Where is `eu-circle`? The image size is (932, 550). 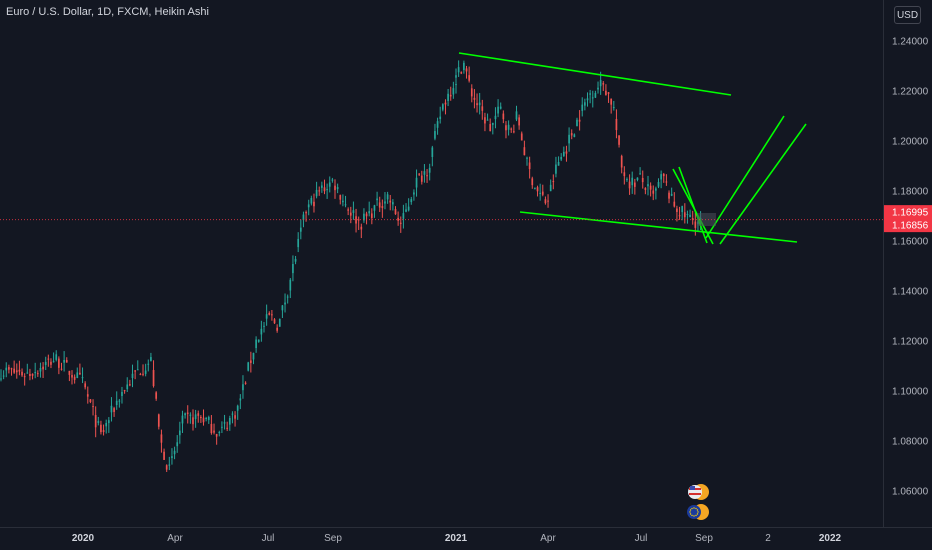 eu-circle is located at coordinates (694, 512).